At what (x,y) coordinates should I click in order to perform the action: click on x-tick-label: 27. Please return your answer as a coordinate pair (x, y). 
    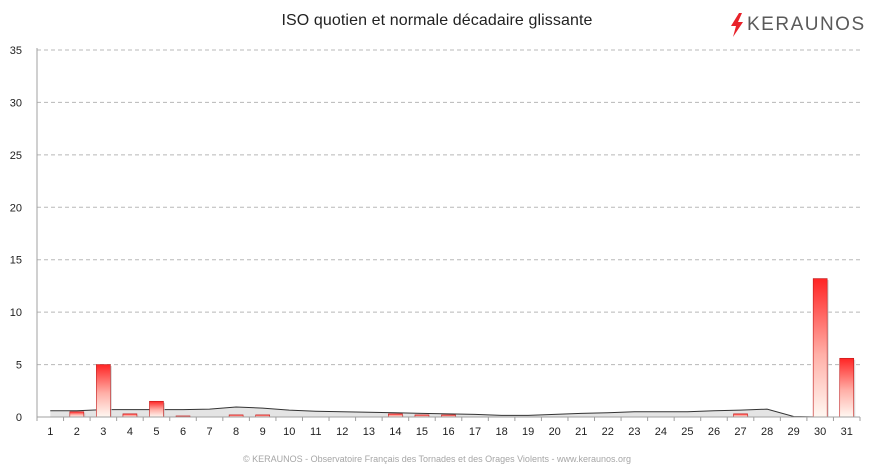
    Looking at the image, I should click on (740, 432).